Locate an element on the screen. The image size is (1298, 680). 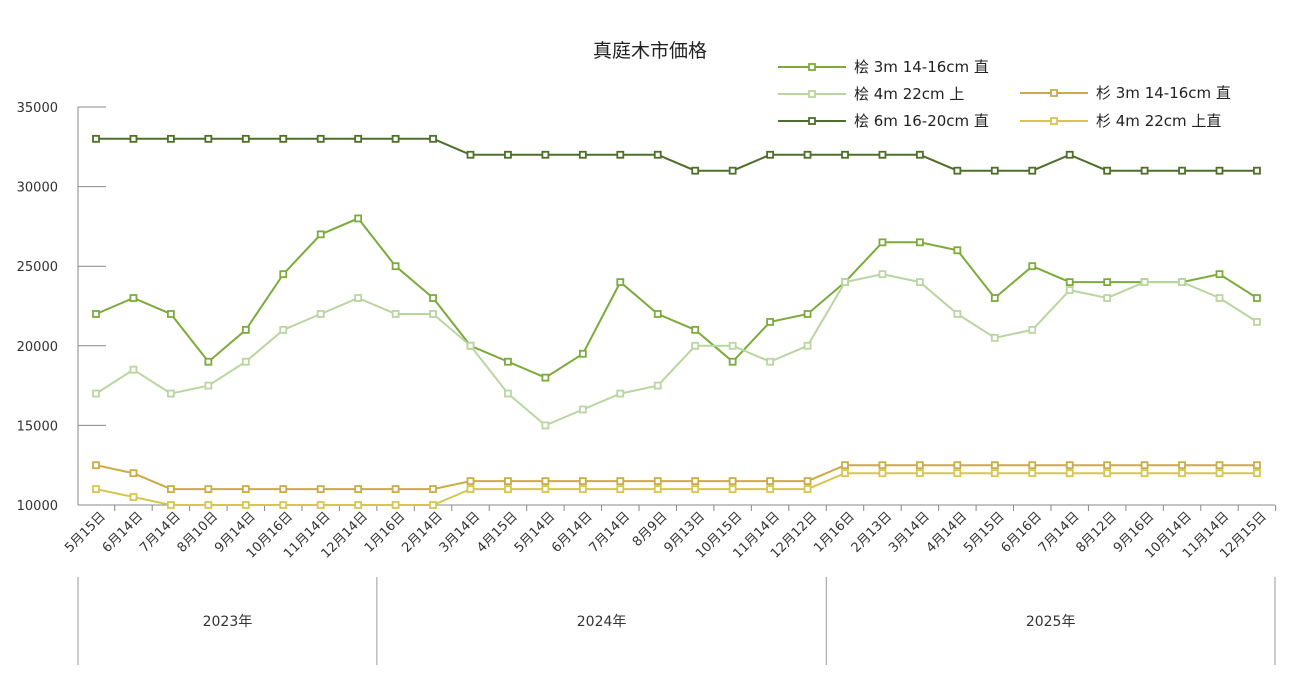
x-tick-label: 6月14日 is located at coordinates (572, 532).